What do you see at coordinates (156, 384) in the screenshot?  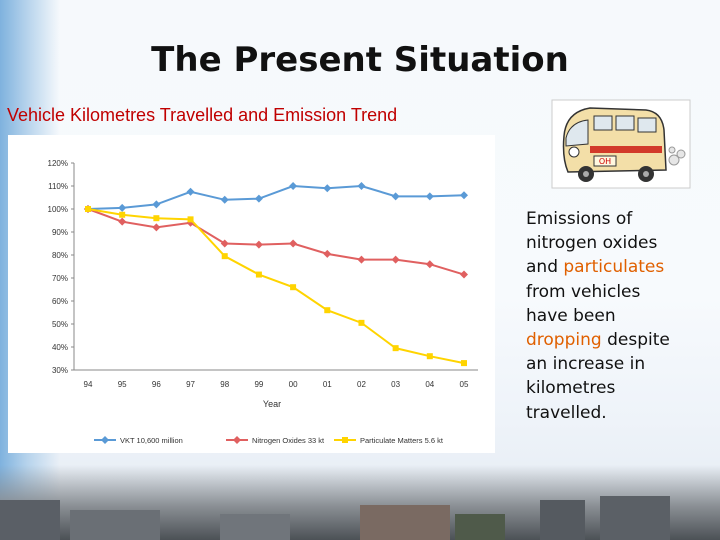 I see `x-tick-label: 96` at bounding box center [156, 384].